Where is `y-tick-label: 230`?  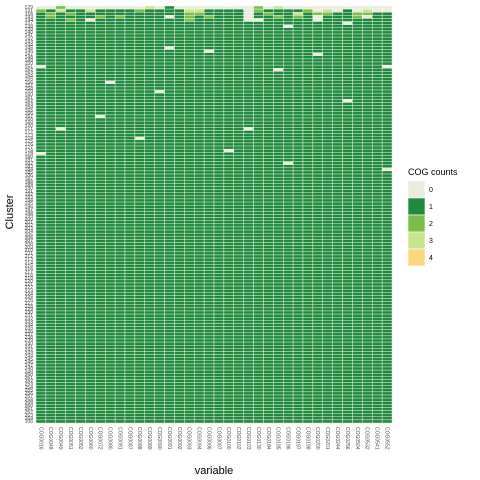 y-tick-label: 230 is located at coordinates (29, 313).